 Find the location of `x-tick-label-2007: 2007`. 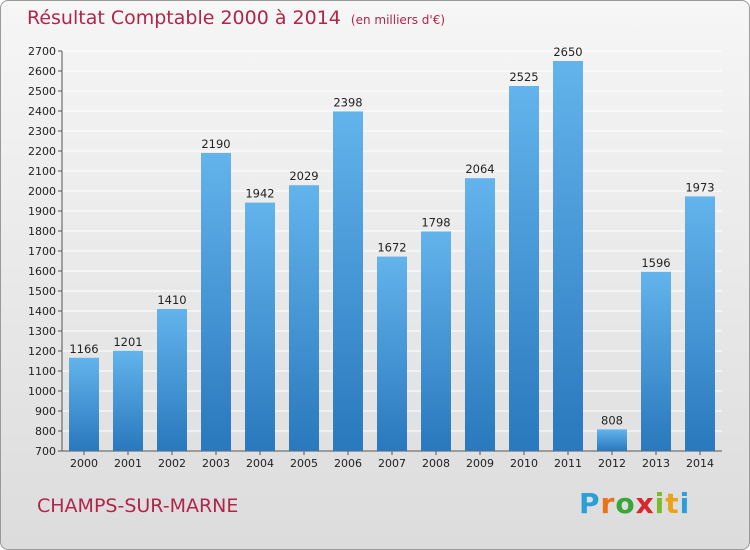

x-tick-label-2007: 2007 is located at coordinates (392, 463).